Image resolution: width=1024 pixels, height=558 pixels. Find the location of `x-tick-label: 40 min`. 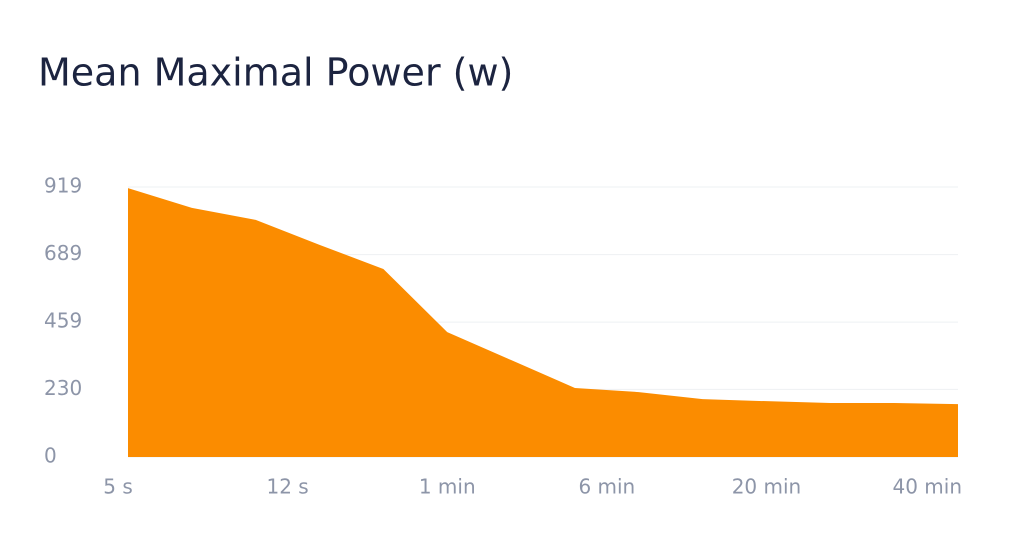

x-tick-label: 40 min is located at coordinates (927, 487).